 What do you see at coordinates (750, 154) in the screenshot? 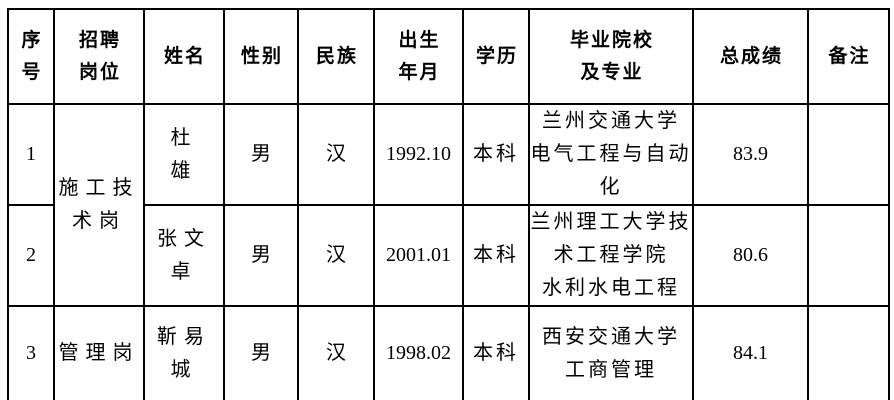
I see `row1-total-score: 83.9` at bounding box center [750, 154].